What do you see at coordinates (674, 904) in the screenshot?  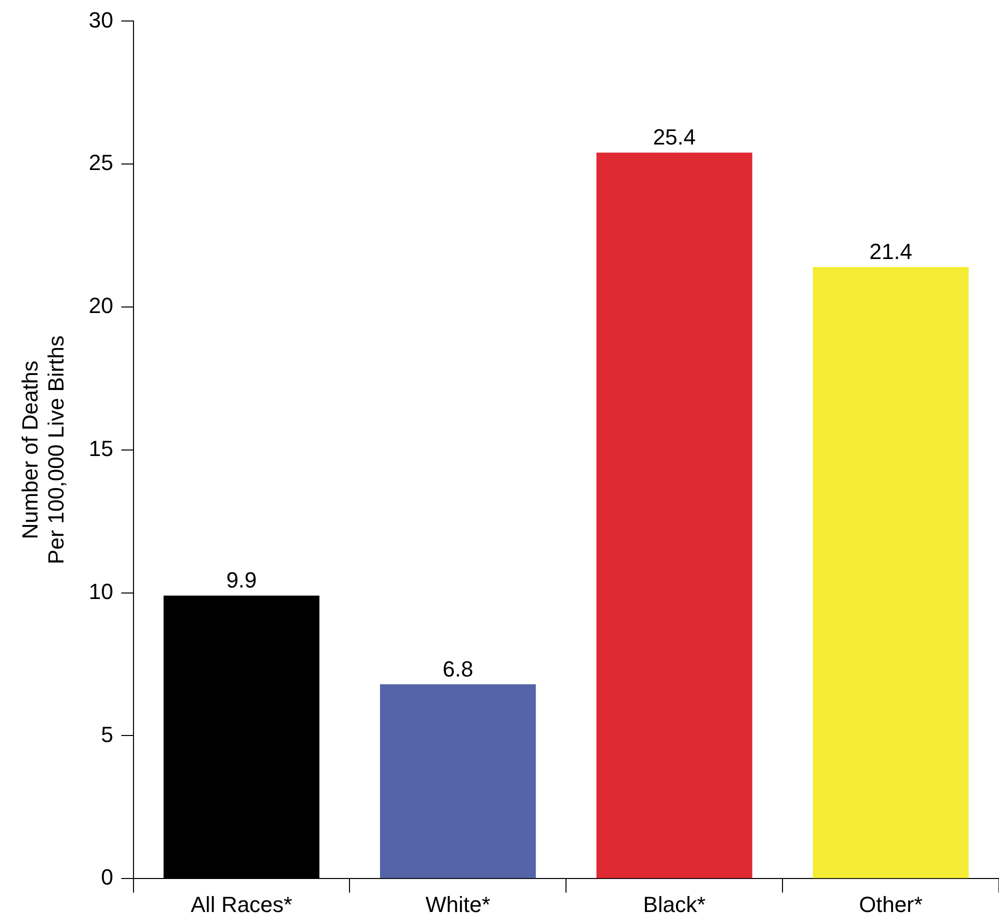 I see `x-tick-label: Black*` at bounding box center [674, 904].